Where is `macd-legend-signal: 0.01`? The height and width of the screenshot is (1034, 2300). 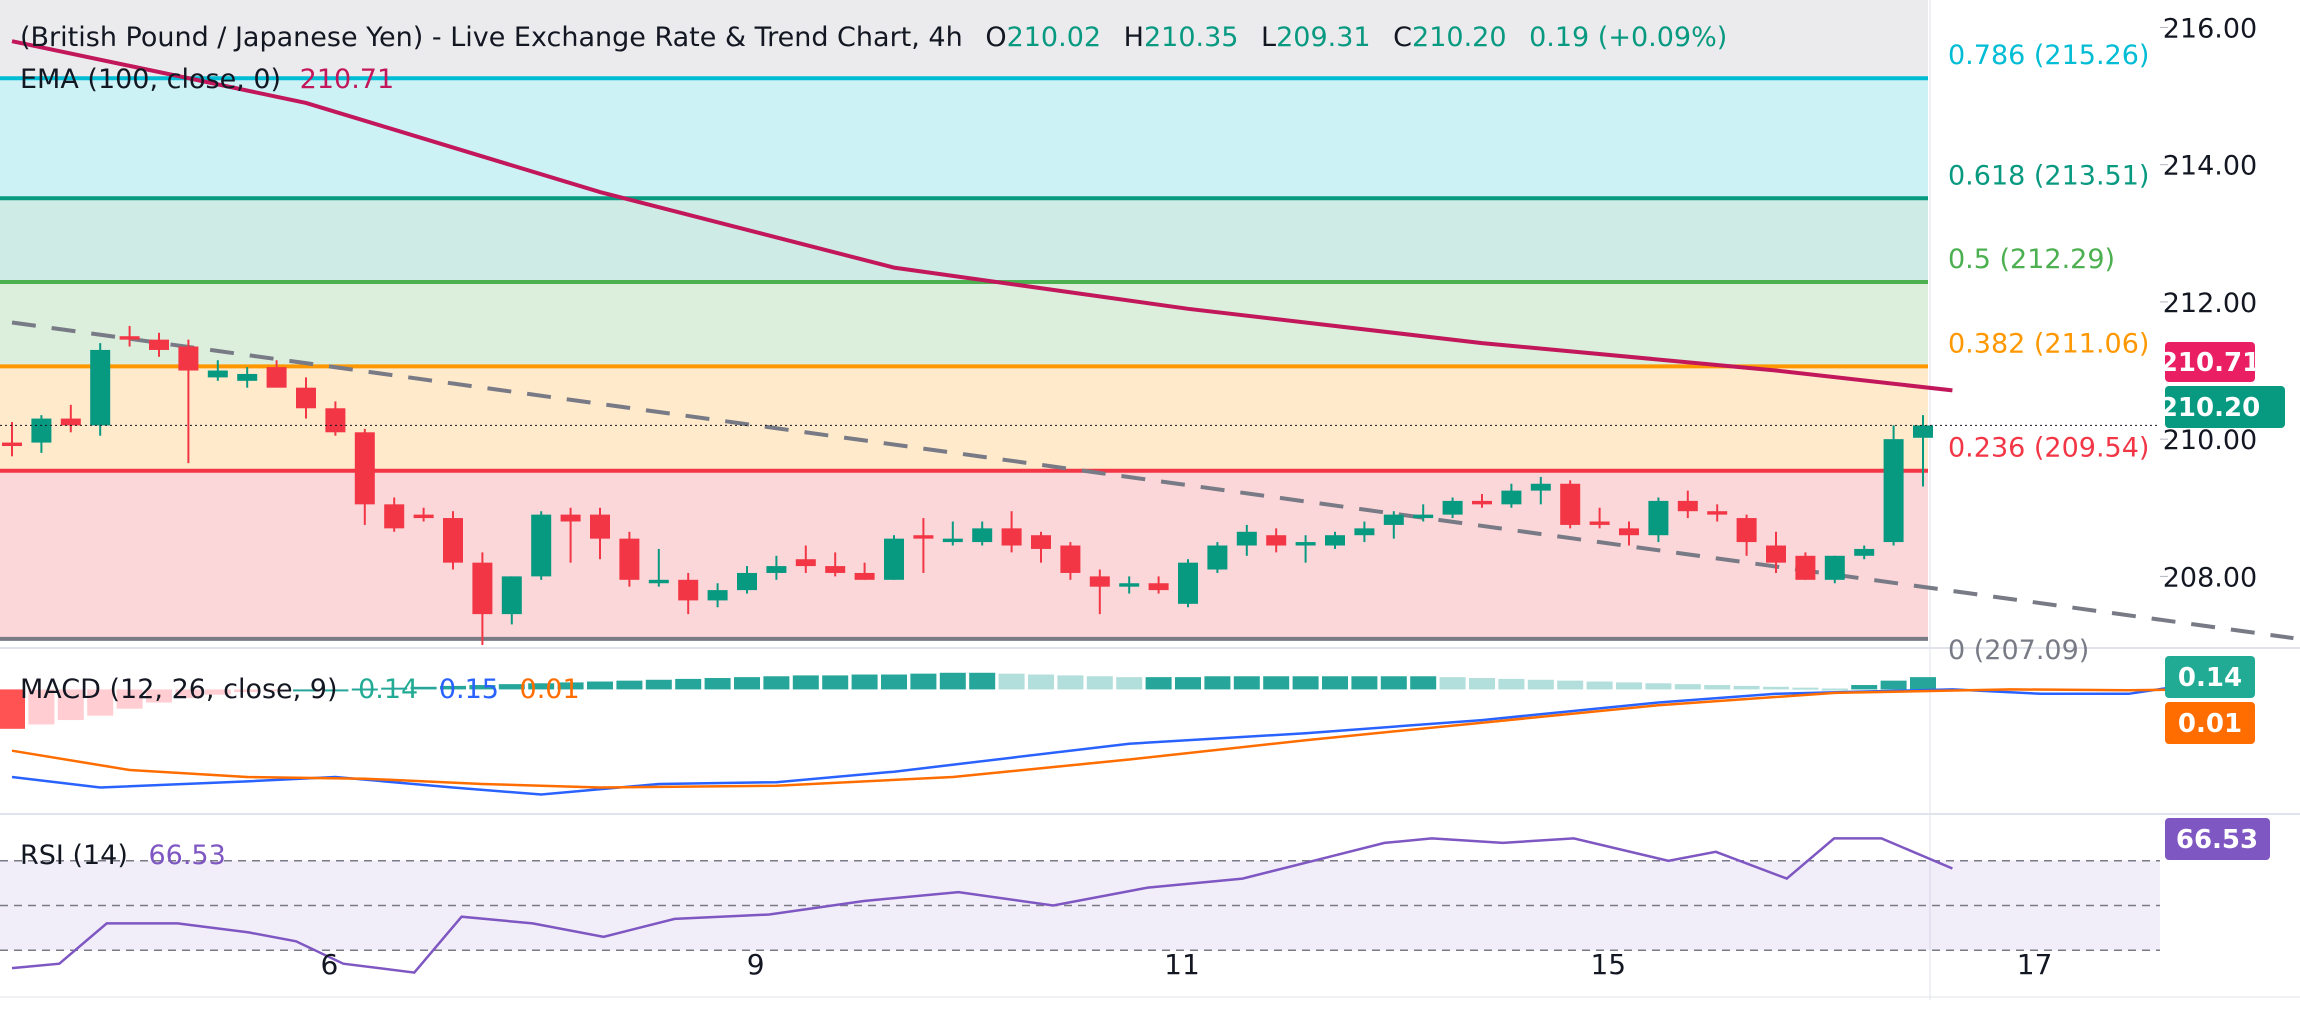
macd-legend-signal: 0.01 is located at coordinates (550, 689).